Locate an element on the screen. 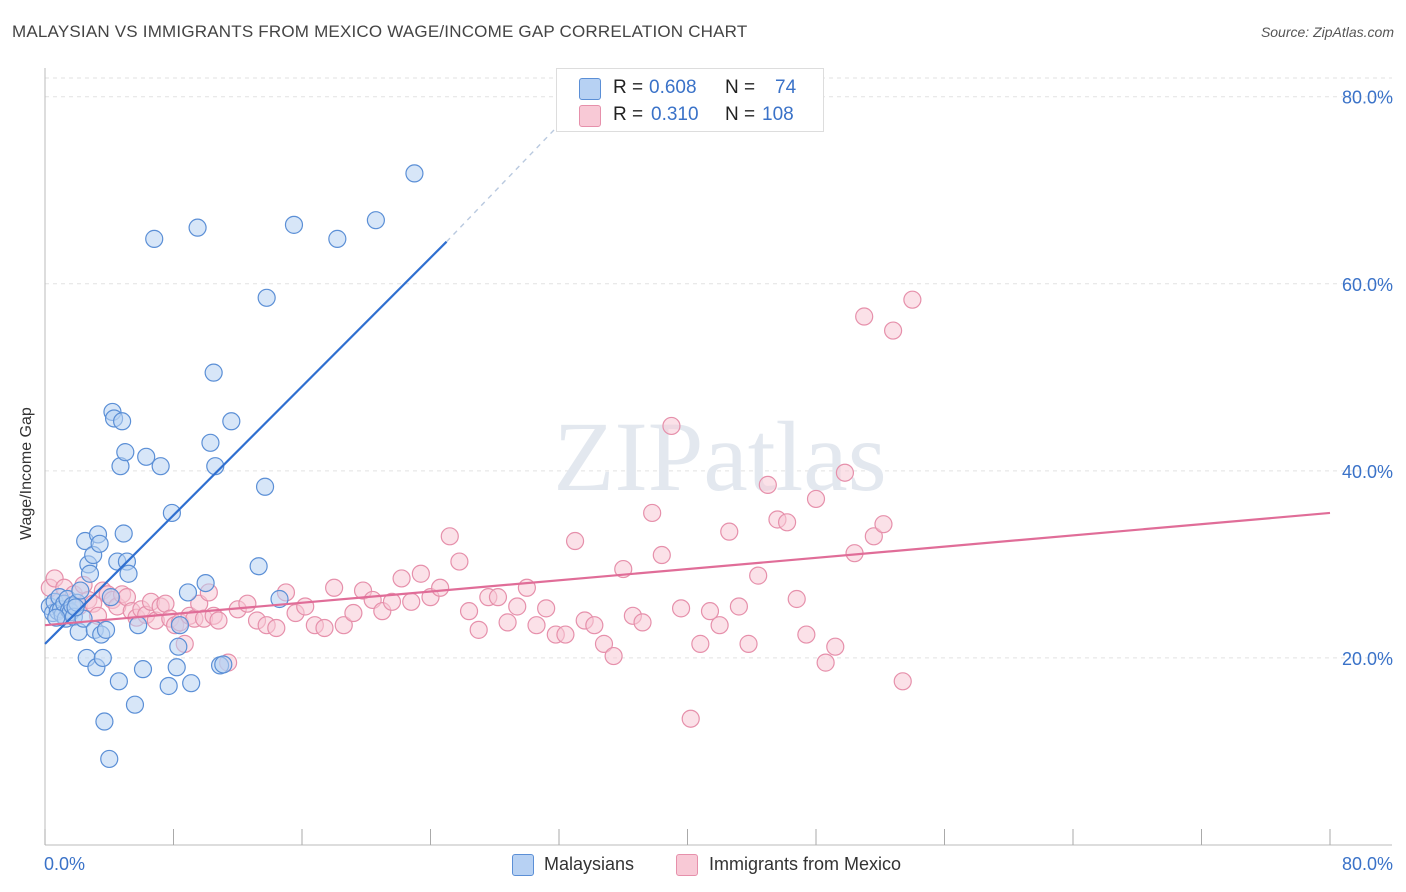 The image size is (1406, 892). legend-r-label: R = is located at coordinates (628, 87).